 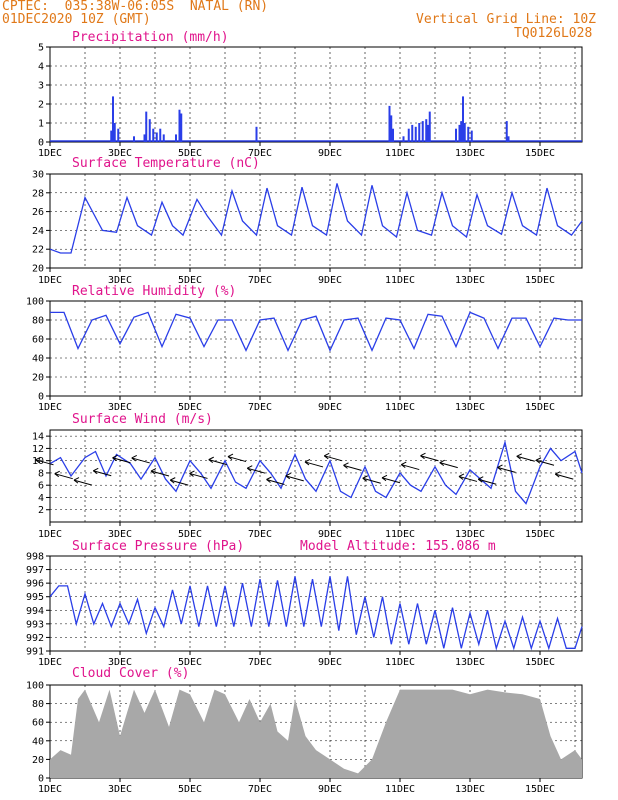 What do you see at coordinates (38, 193) in the screenshot?
I see `temp-ytick-label: 28` at bounding box center [38, 193].